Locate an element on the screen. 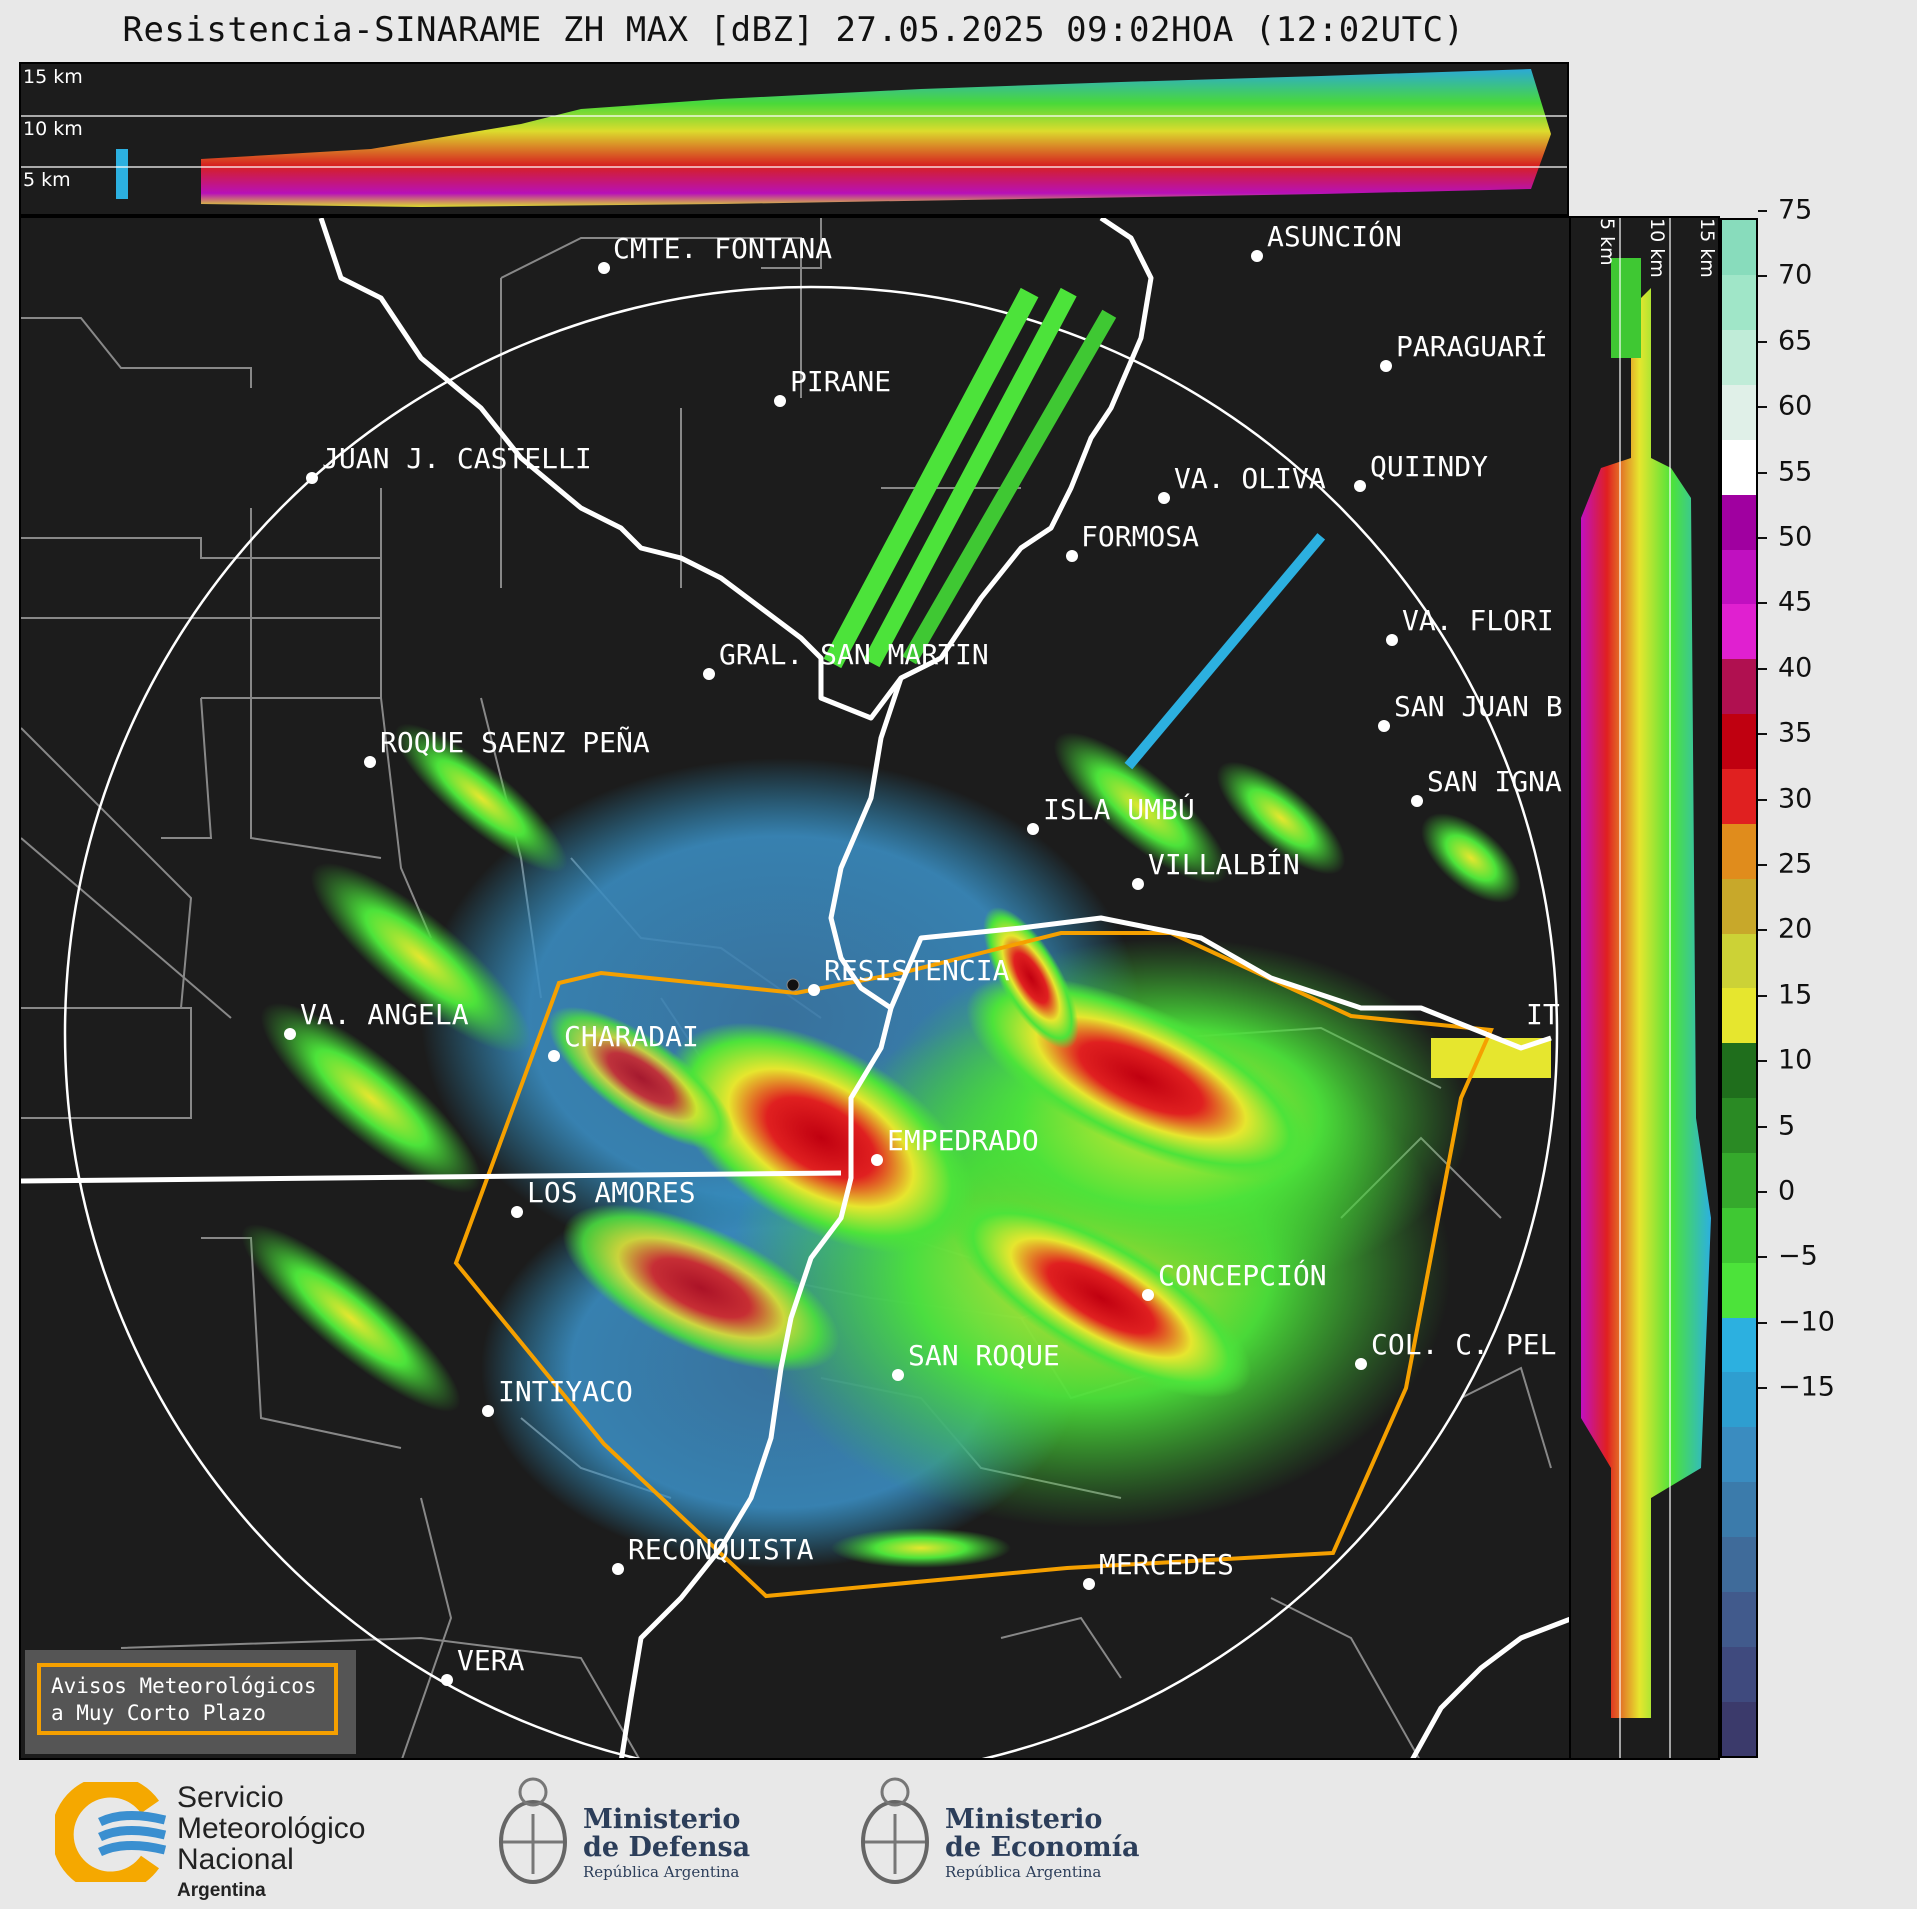 The width and height of the screenshot is (1917, 1909). colorbar-tick-label: 60 is located at coordinates (1795, 406).